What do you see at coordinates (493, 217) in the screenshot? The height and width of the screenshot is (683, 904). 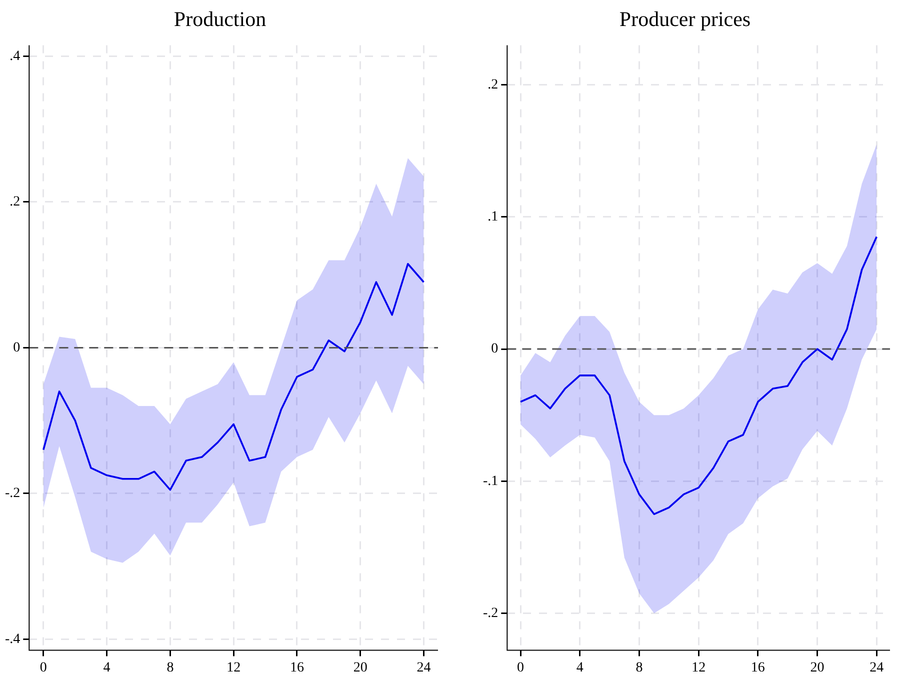 I see `y-tick-label: .1` at bounding box center [493, 217].